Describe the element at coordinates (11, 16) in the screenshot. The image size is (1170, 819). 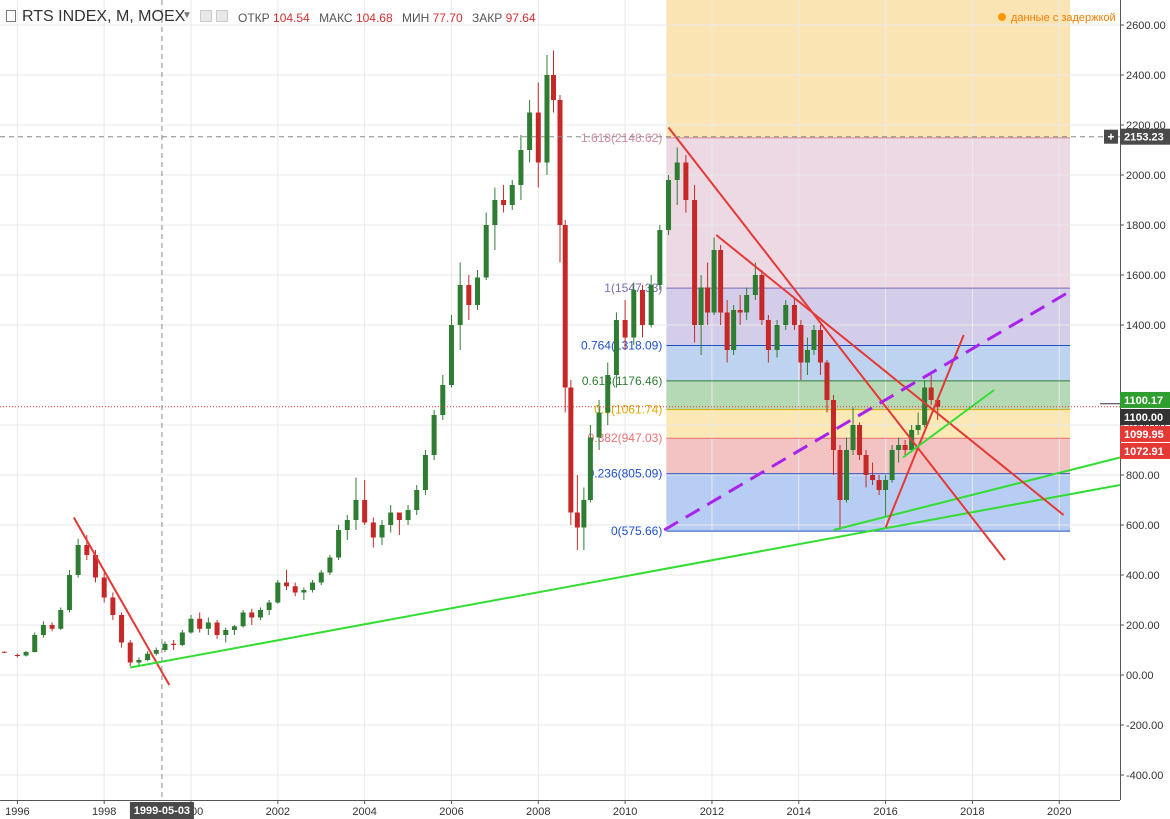
I see `collapse-icon` at that location.